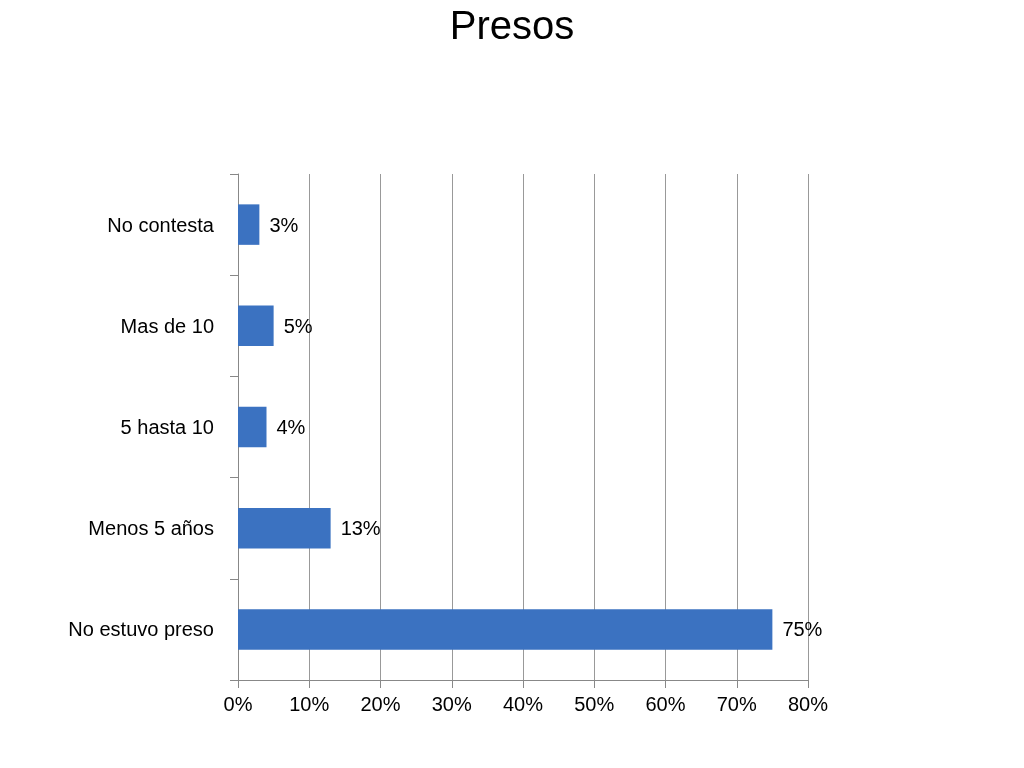 This screenshot has width=1024, height=768. What do you see at coordinates (802, 629) in the screenshot?
I see `data-label: 75%` at bounding box center [802, 629].